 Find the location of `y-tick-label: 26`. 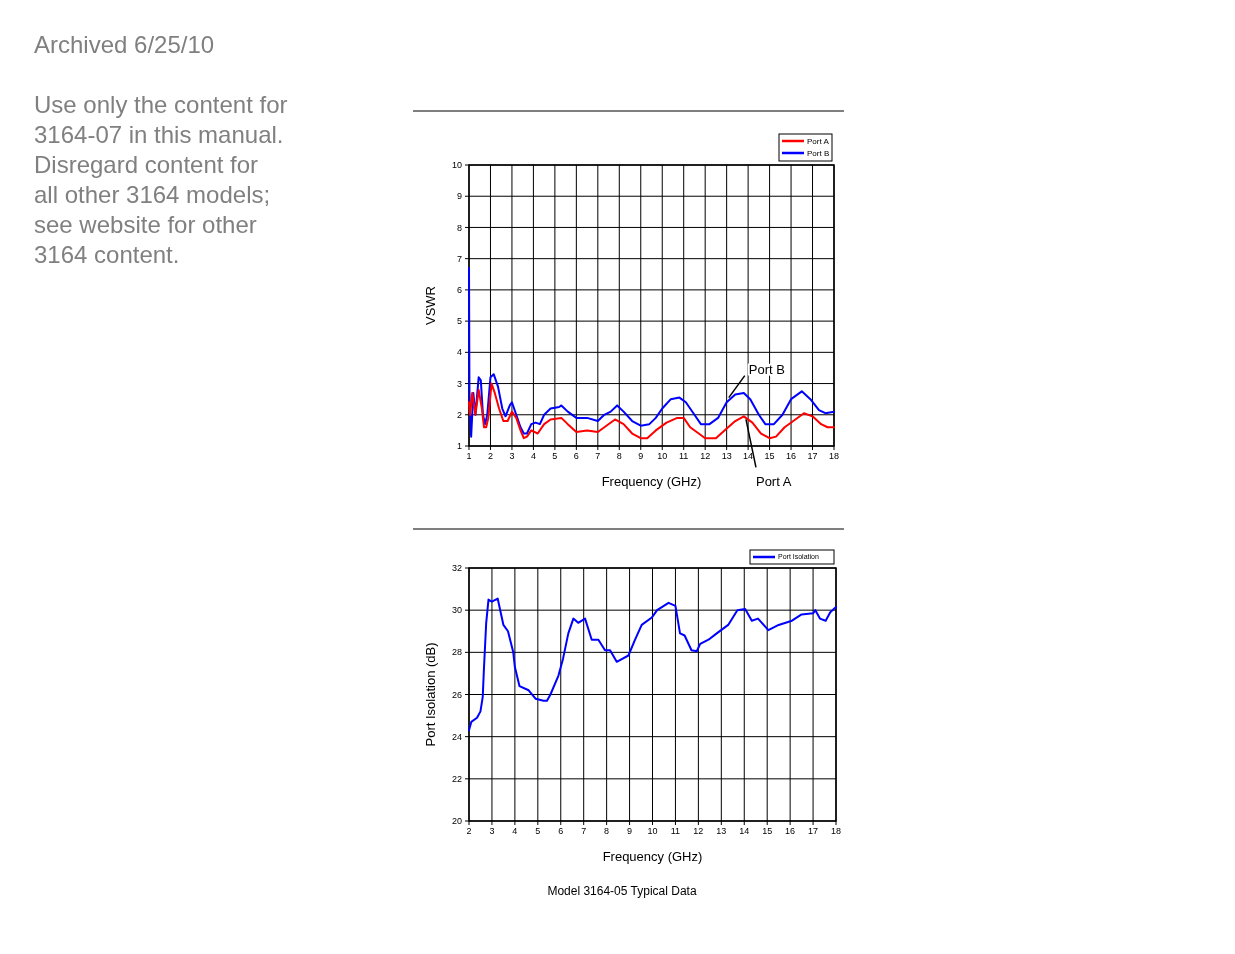

y-tick-label: 26 is located at coordinates (456, 694).